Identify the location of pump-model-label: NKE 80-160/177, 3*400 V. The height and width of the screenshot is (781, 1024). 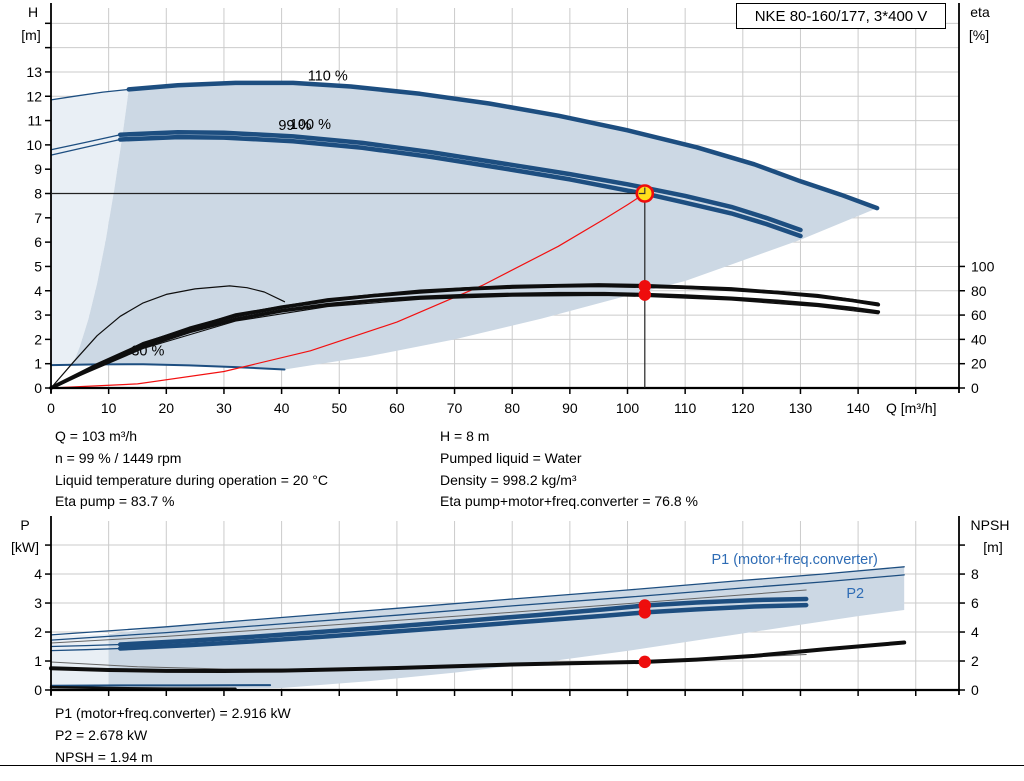
(841, 16).